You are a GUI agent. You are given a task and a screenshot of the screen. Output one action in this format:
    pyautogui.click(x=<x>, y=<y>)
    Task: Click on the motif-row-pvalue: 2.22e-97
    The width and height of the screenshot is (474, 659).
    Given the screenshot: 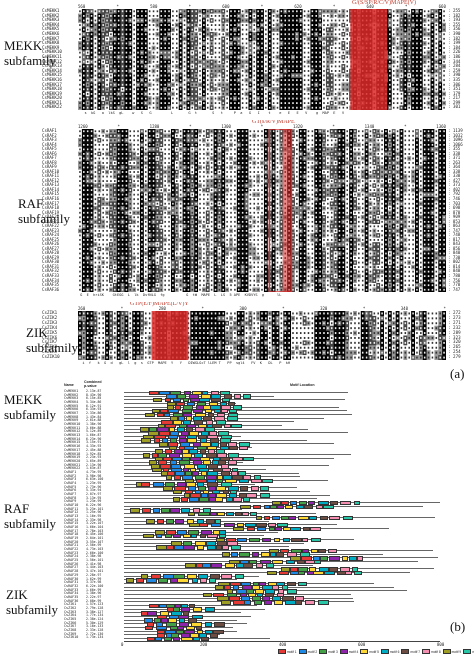 What is the action you would take?
    pyautogui.click(x=94, y=596)
    